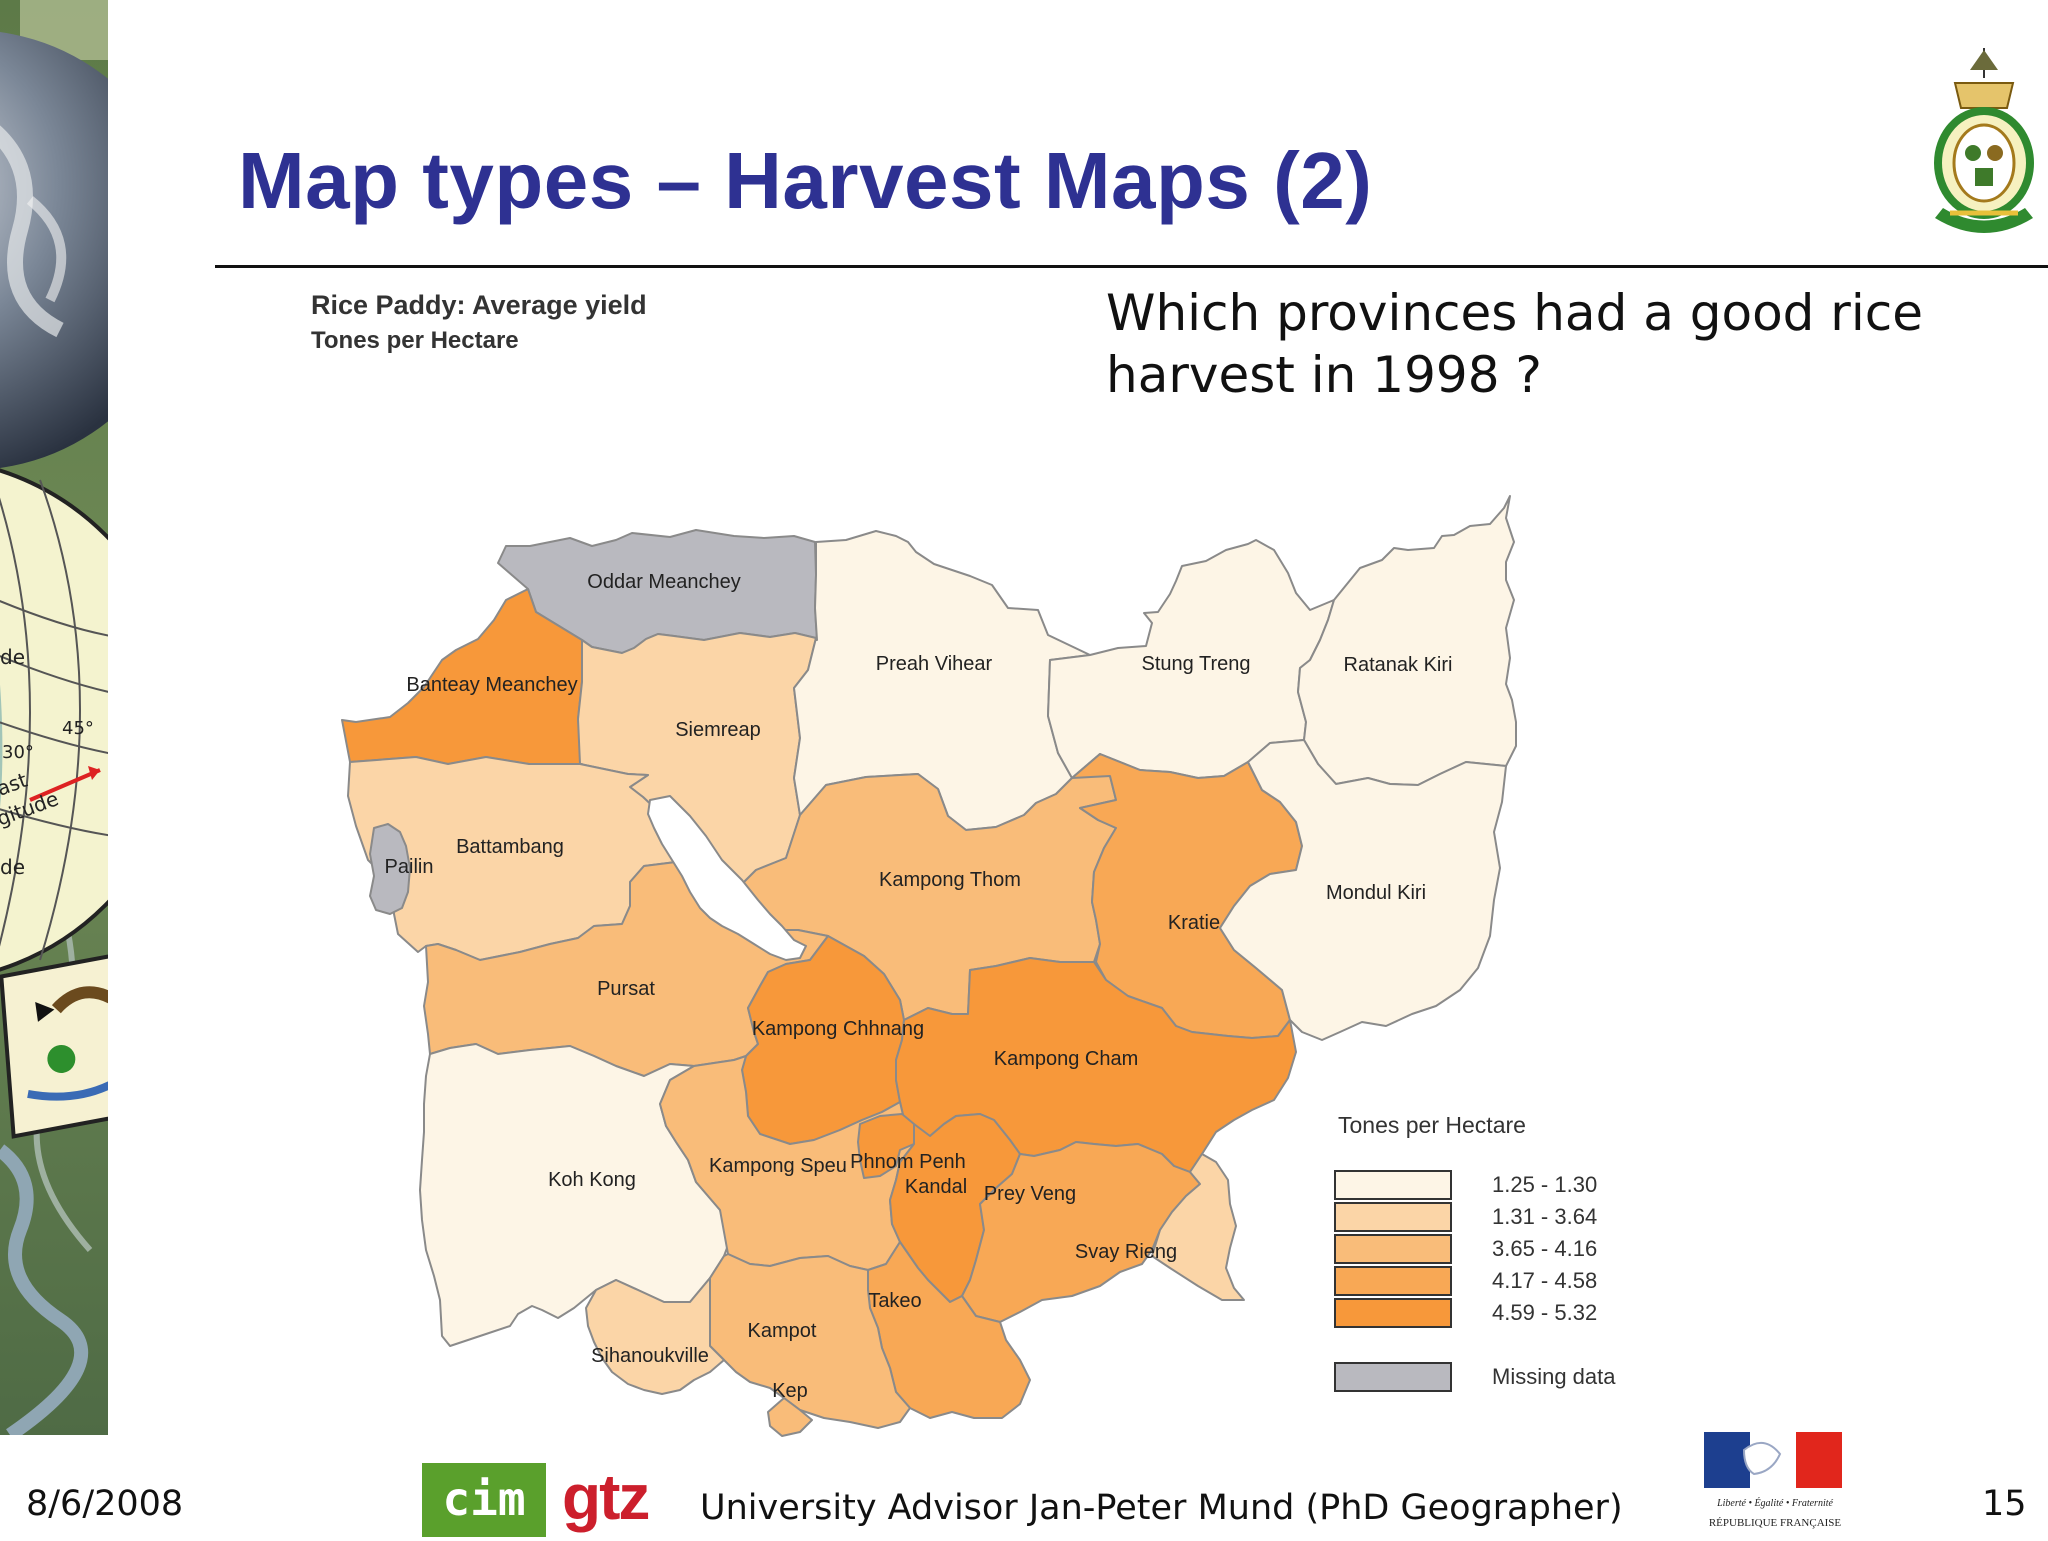 This screenshot has height=1541, width=2048. I want to click on province-label: Koh Kong, so click(592, 1180).